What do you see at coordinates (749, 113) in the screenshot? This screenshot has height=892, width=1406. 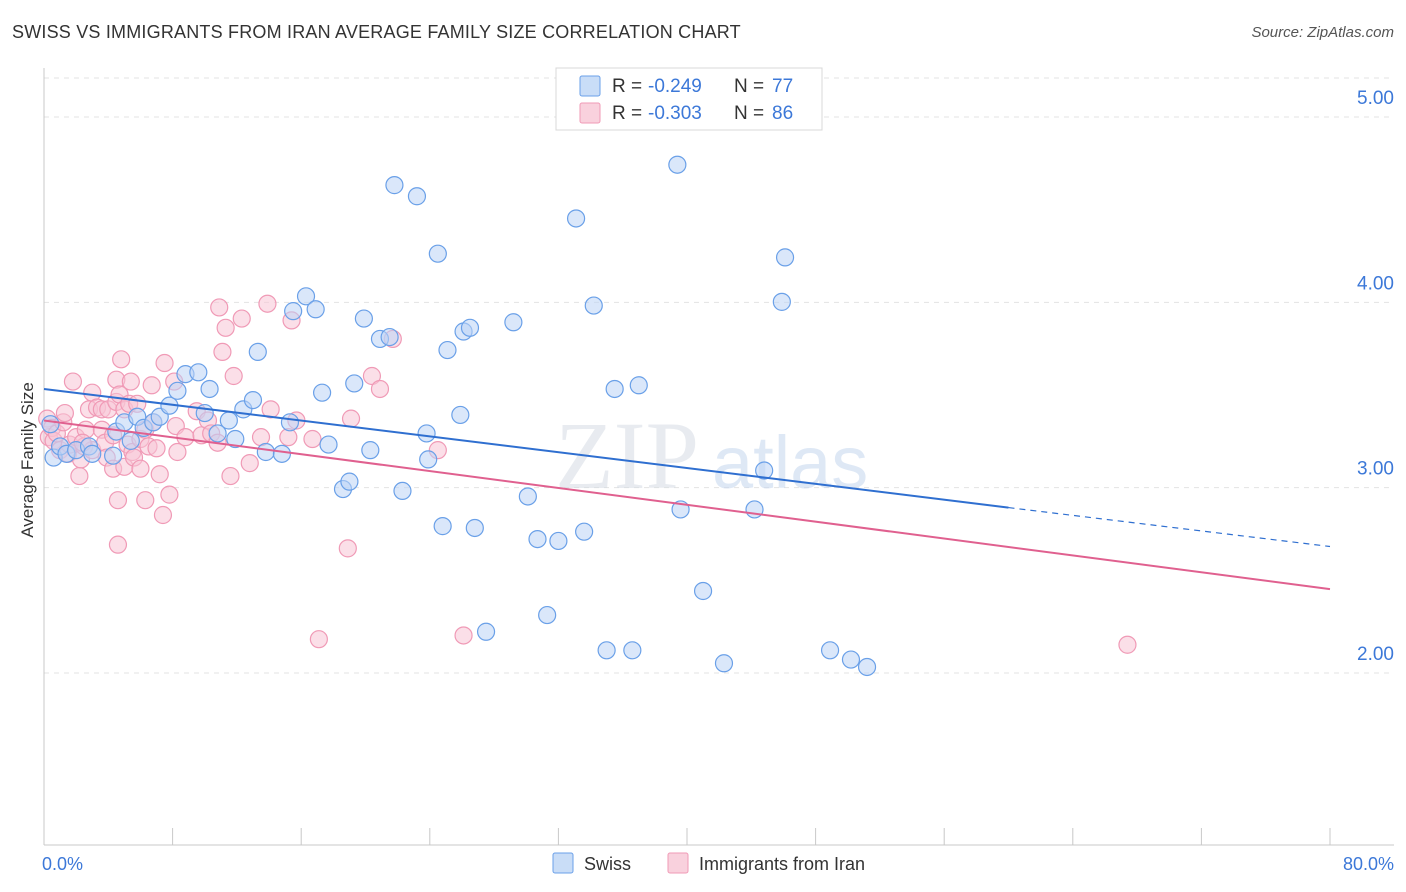 I see `n-label-iran: N =` at bounding box center [749, 113].